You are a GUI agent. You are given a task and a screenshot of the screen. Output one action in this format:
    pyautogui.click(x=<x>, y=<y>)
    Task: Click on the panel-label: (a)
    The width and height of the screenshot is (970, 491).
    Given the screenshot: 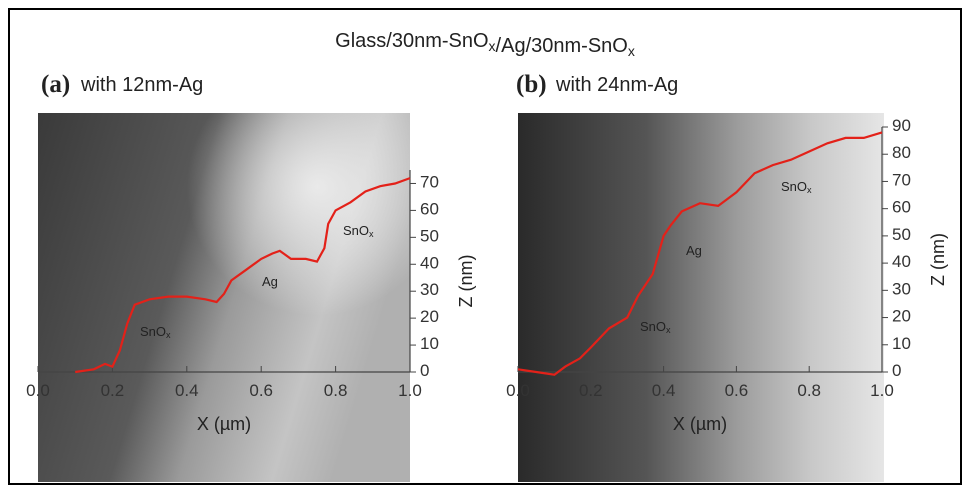 What is the action you would take?
    pyautogui.click(x=55, y=84)
    